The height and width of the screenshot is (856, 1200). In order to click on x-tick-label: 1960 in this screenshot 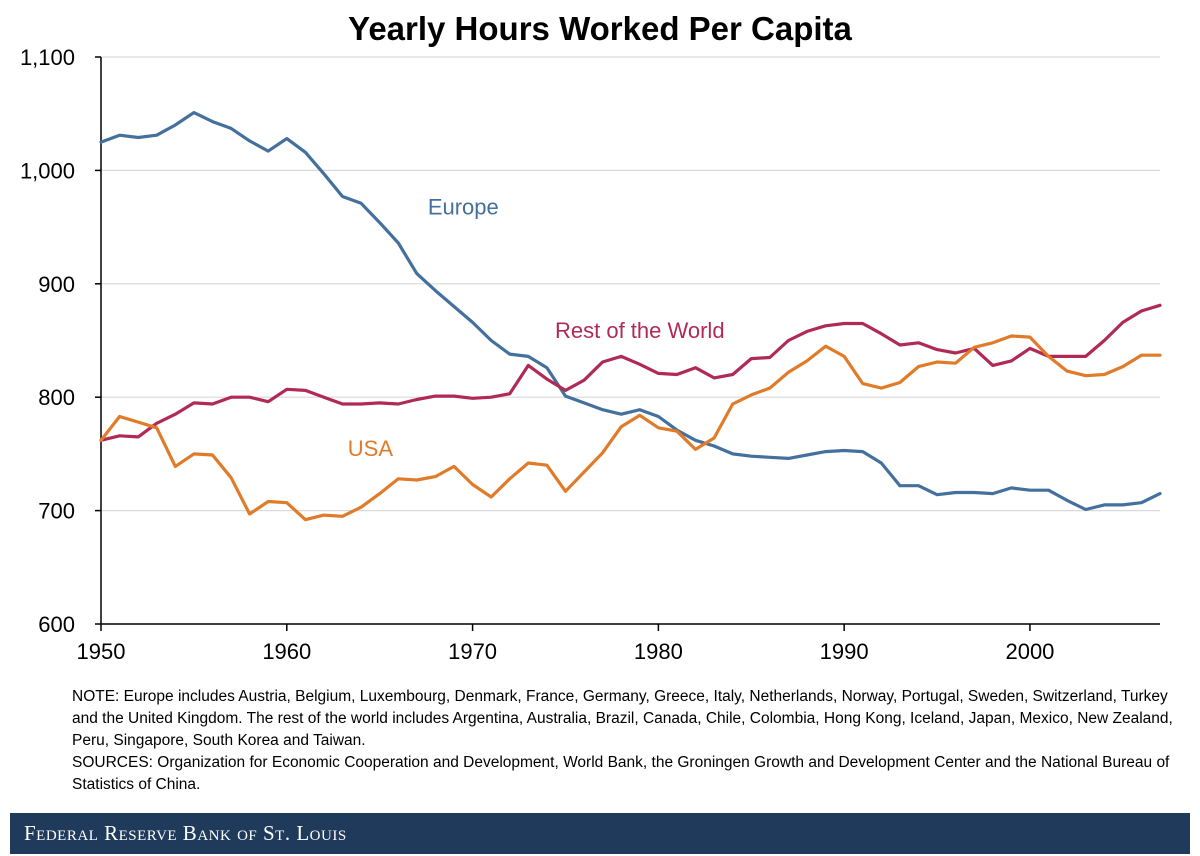, I will do `click(286, 651)`.